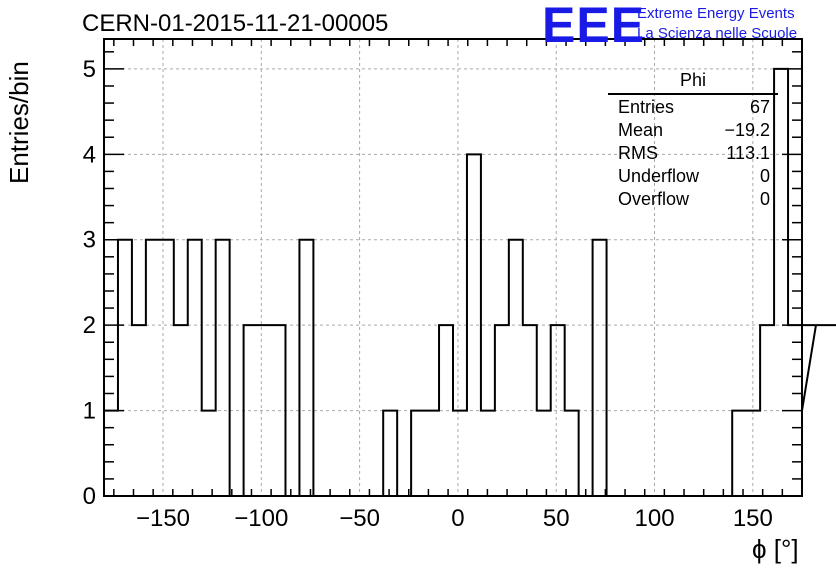 This screenshot has width=836, height=572. I want to click on stats-label: Mean, so click(641, 130).